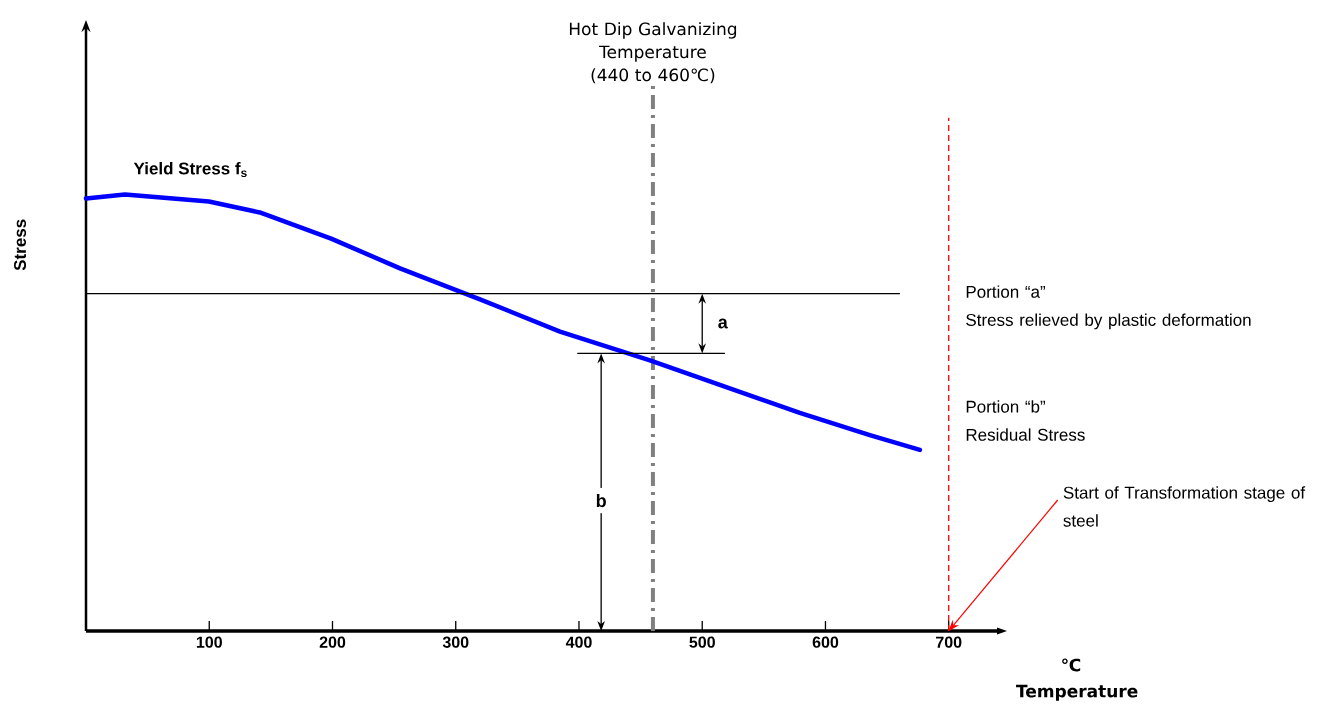 The height and width of the screenshot is (705, 1327). I want to click on annotation: Portion “a”, so click(1006, 291).